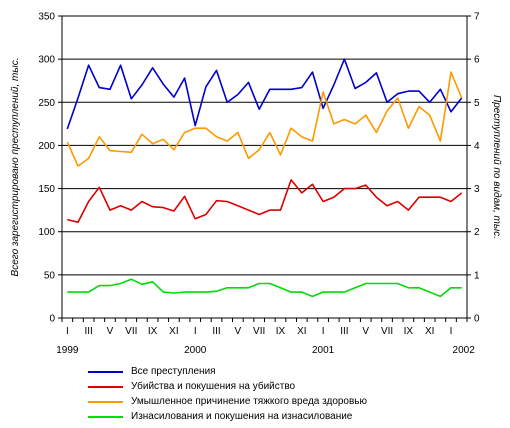  I want to click on right-tick-label: 0, so click(477, 319).